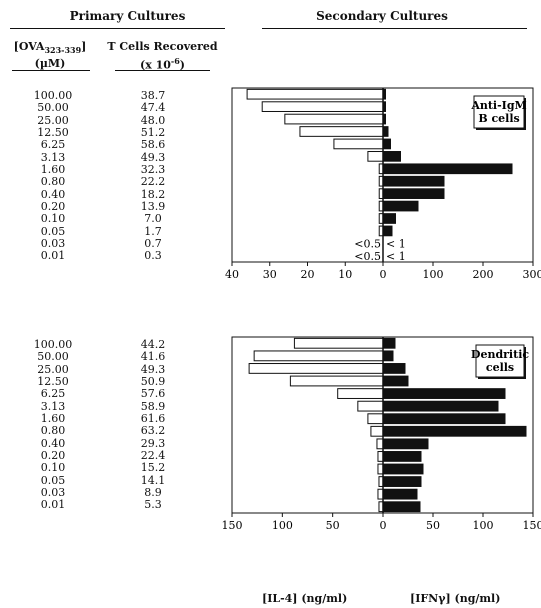 The height and width of the screenshot is (608, 541). I want to click on il4-axis-label: [IL-4] (ng/ml), so click(305, 598).